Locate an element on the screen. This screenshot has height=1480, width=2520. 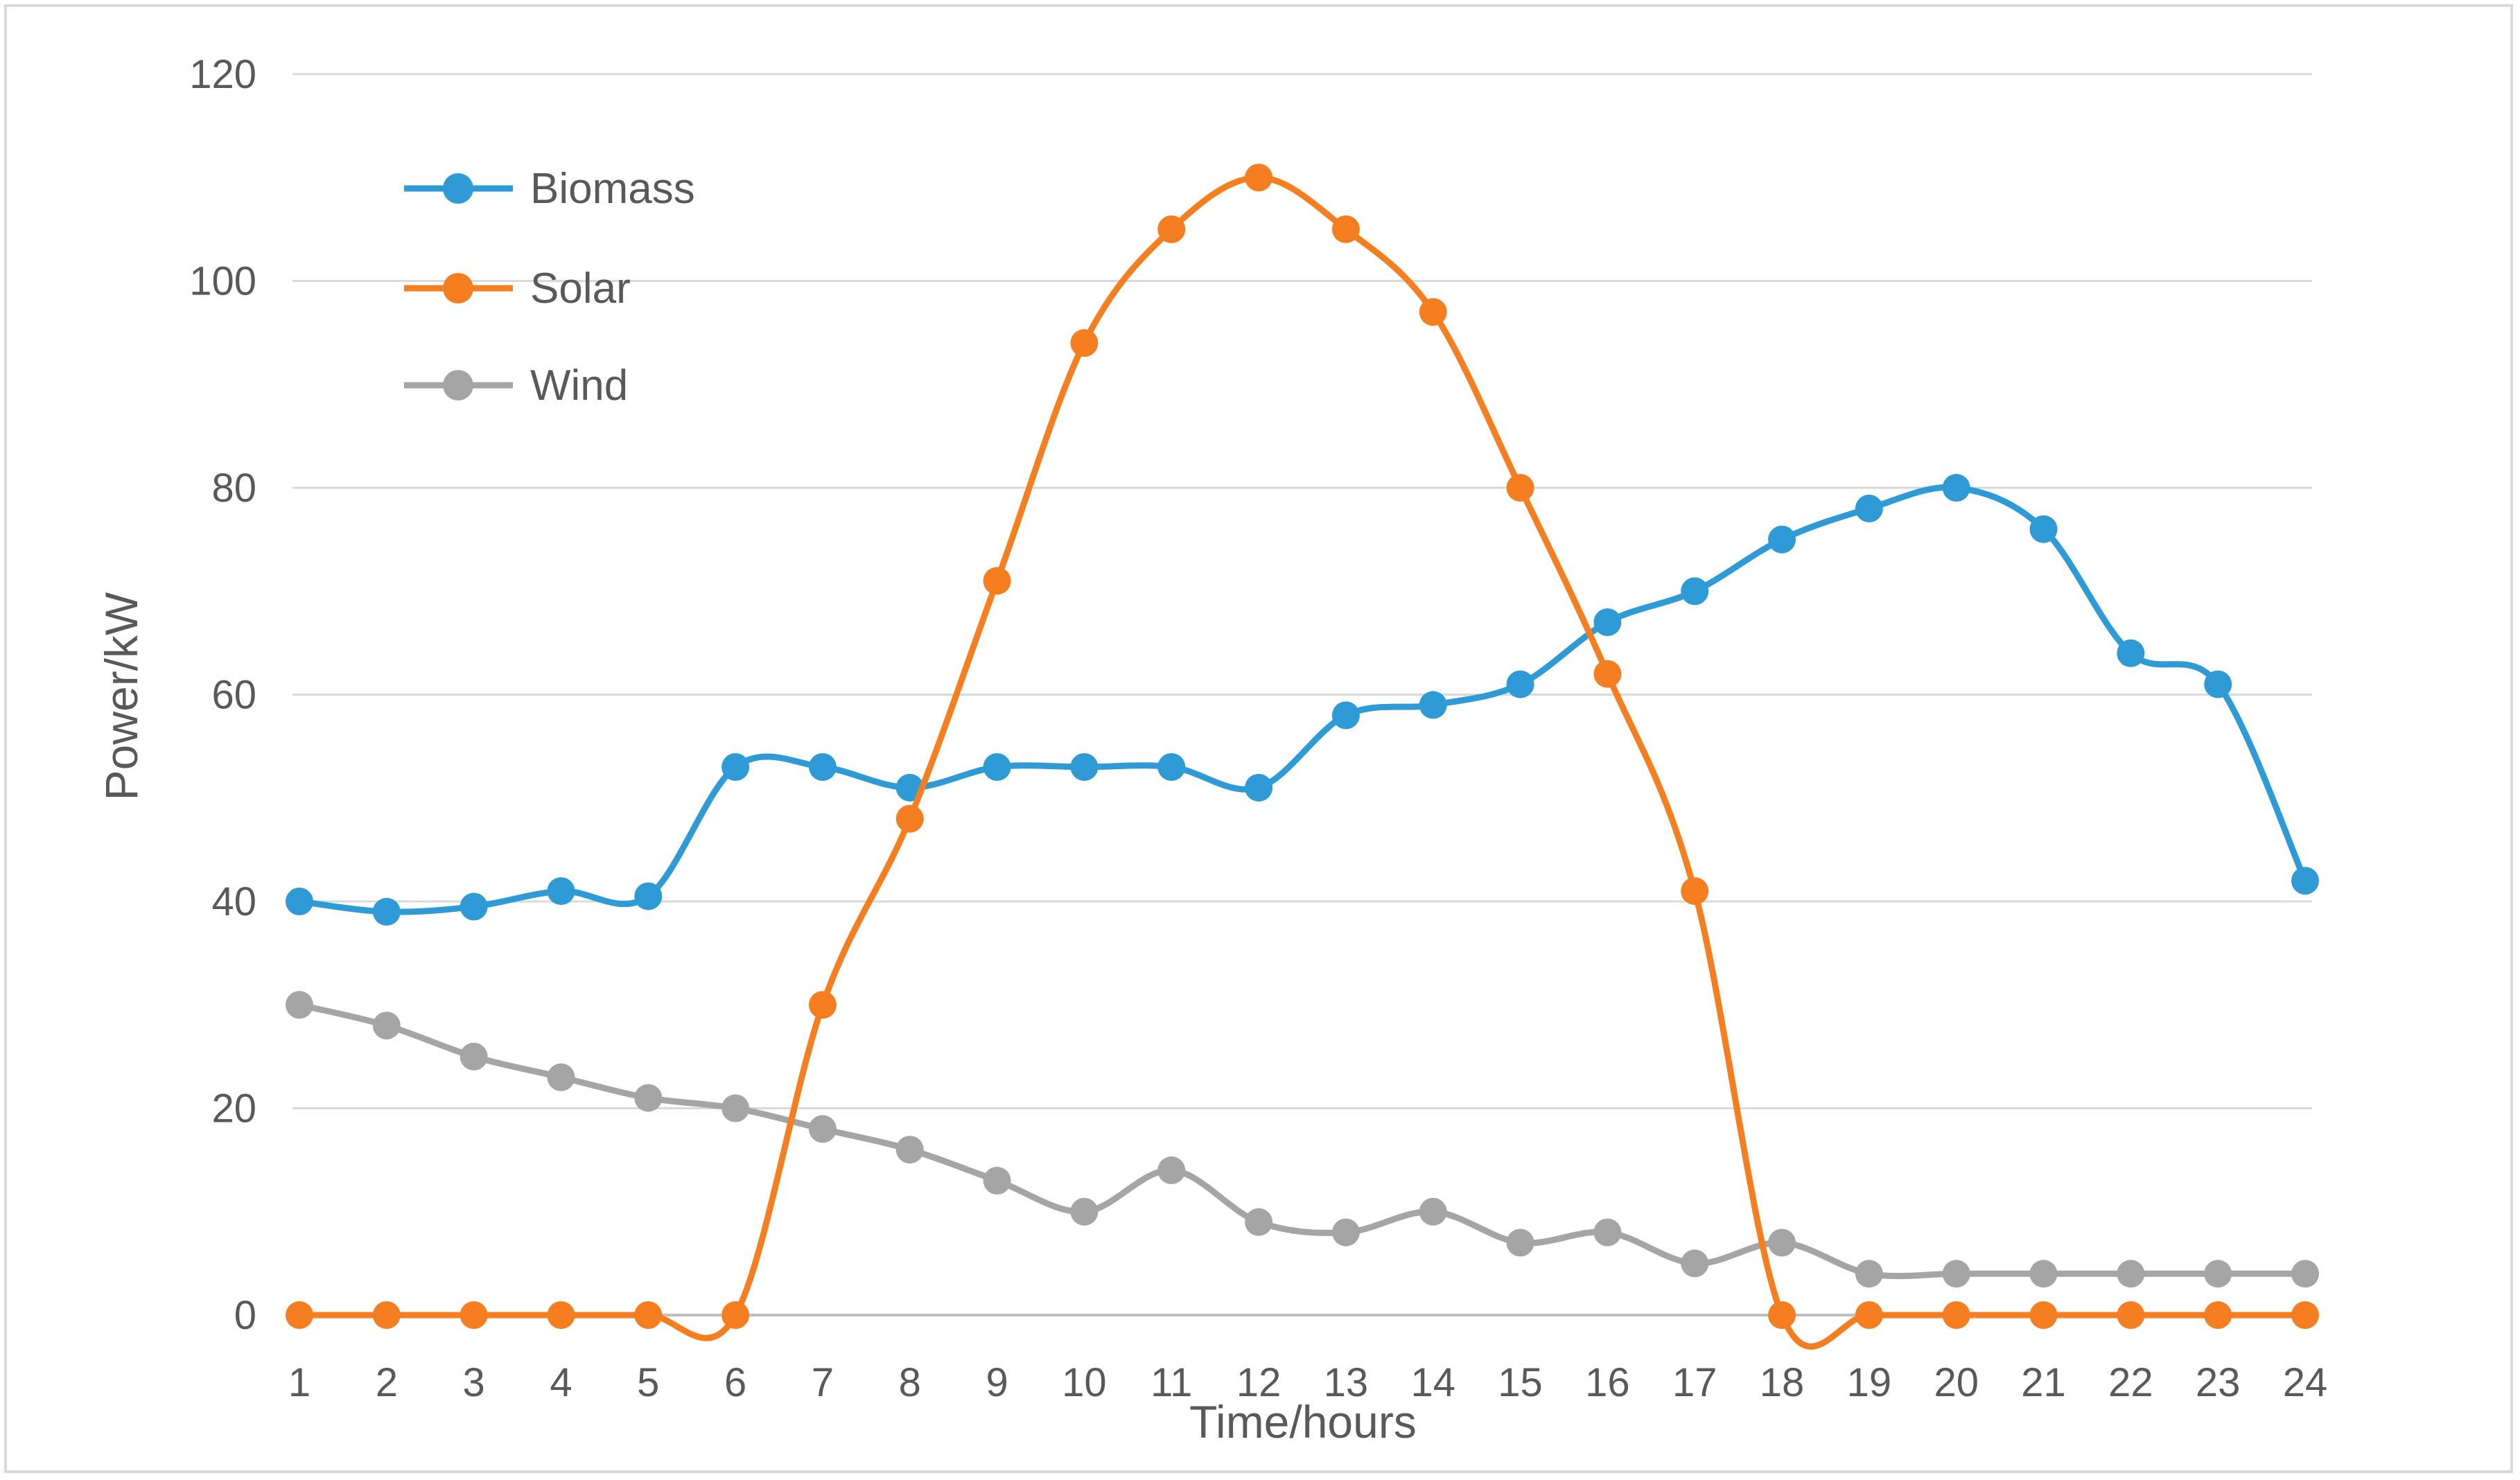
y-tick-label: 20 is located at coordinates (233, 1108).